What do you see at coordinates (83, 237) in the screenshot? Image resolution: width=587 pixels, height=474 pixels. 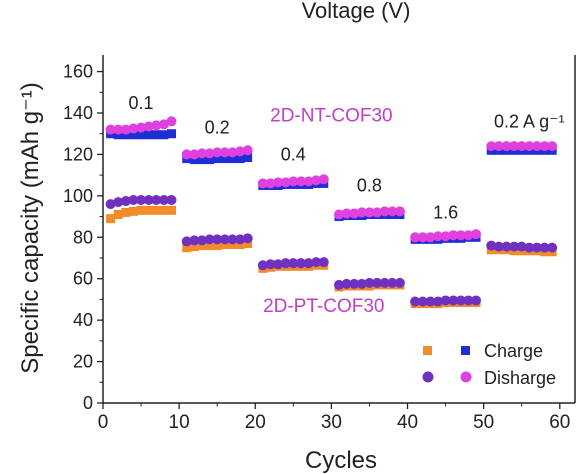 I see `y-axis-ticks: 0 20 40 60 80 100 120 140 160` at bounding box center [83, 237].